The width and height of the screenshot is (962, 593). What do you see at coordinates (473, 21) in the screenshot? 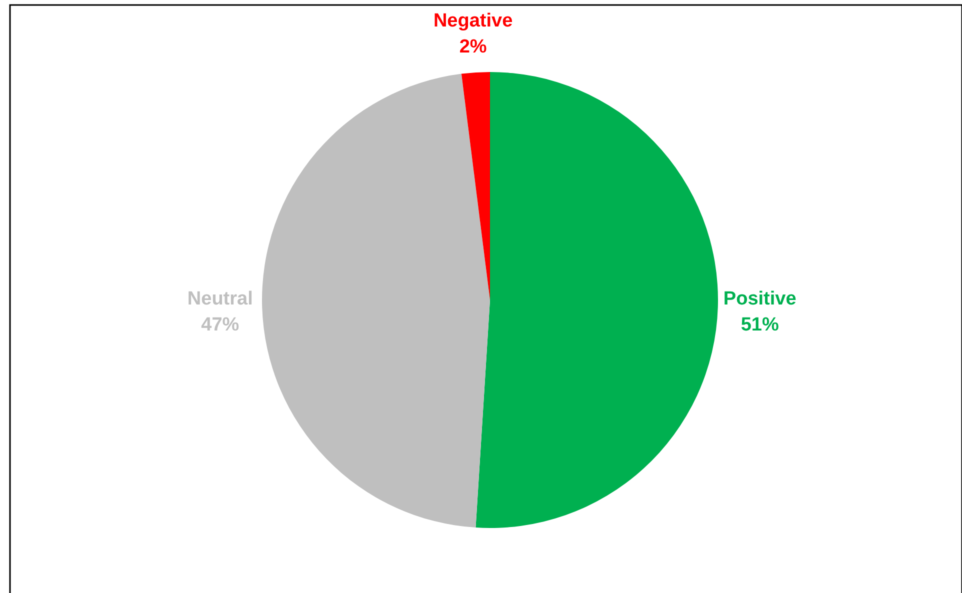
I see `slice-label: Negative` at bounding box center [473, 21].